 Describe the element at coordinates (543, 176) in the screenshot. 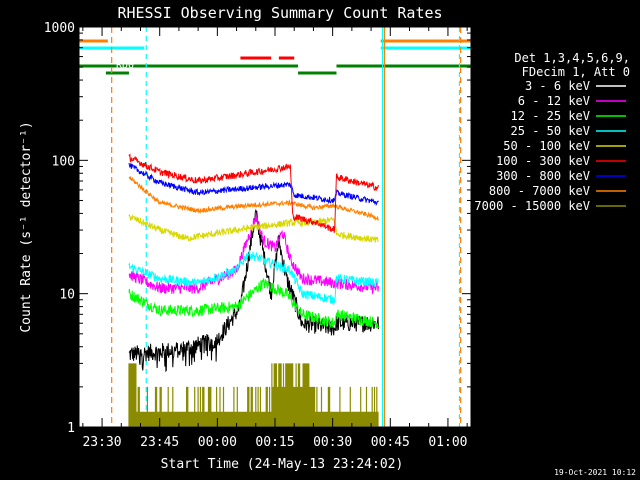

I see `legend-label: 300 - 800 keV` at that location.